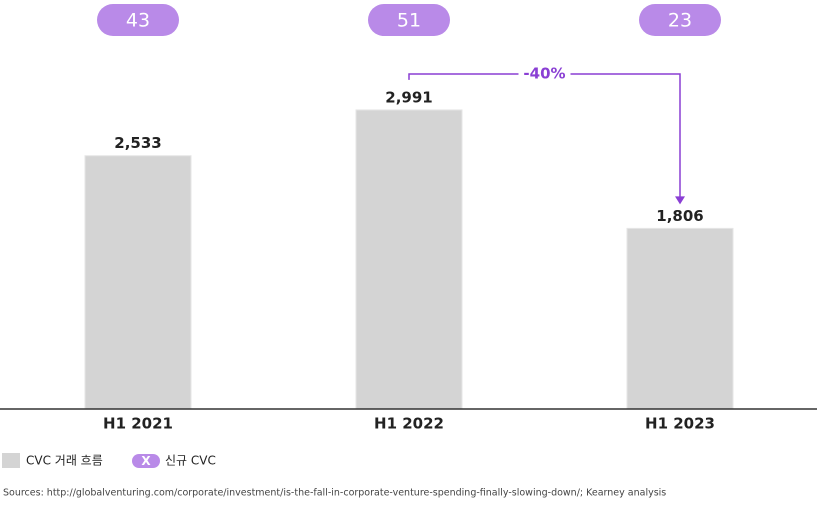 The width and height of the screenshot is (827, 510). Describe the element at coordinates (64, 461) in the screenshot. I see `legend-label: CVC 거래 흐름` at that location.